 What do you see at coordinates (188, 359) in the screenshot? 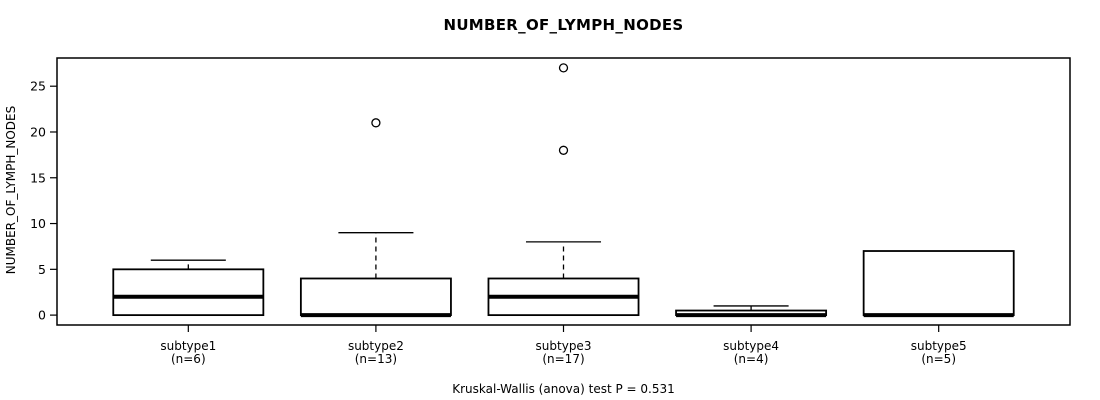
I see `x-group-count: (n=6)` at bounding box center [188, 359].